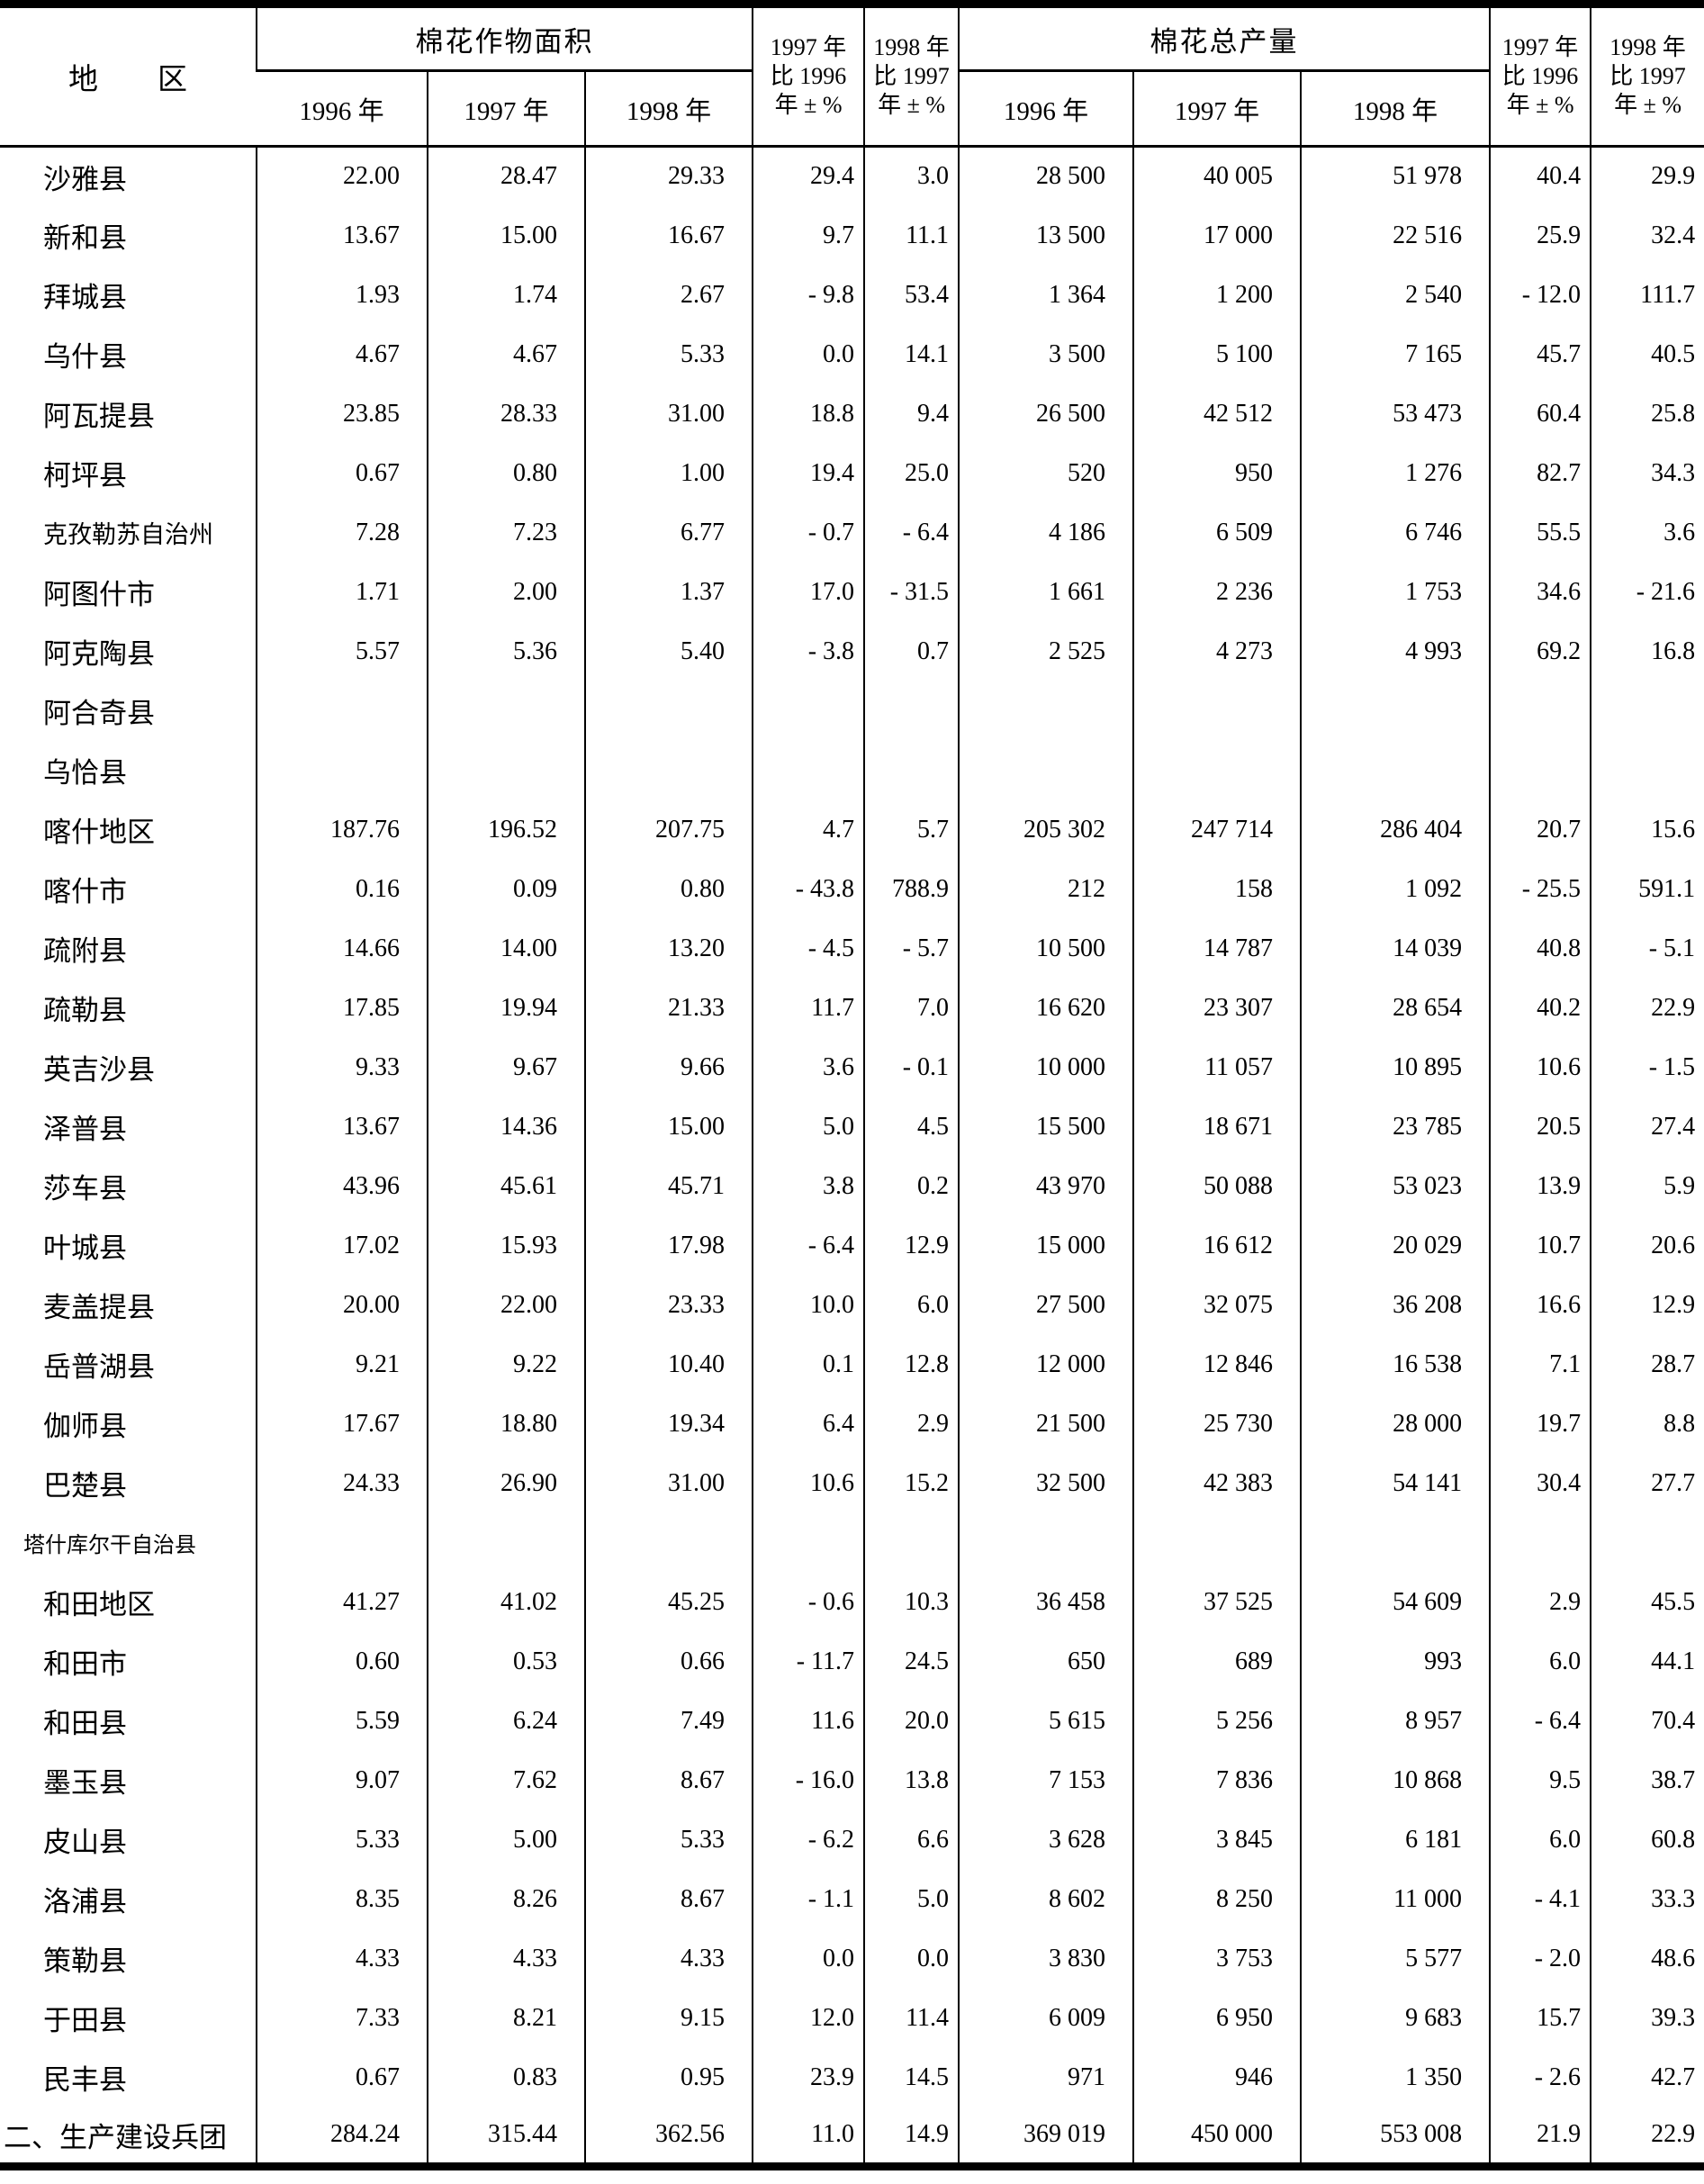 The image size is (1704, 2184). I want to click on value-cell: 12 846, so click(1217, 1364).